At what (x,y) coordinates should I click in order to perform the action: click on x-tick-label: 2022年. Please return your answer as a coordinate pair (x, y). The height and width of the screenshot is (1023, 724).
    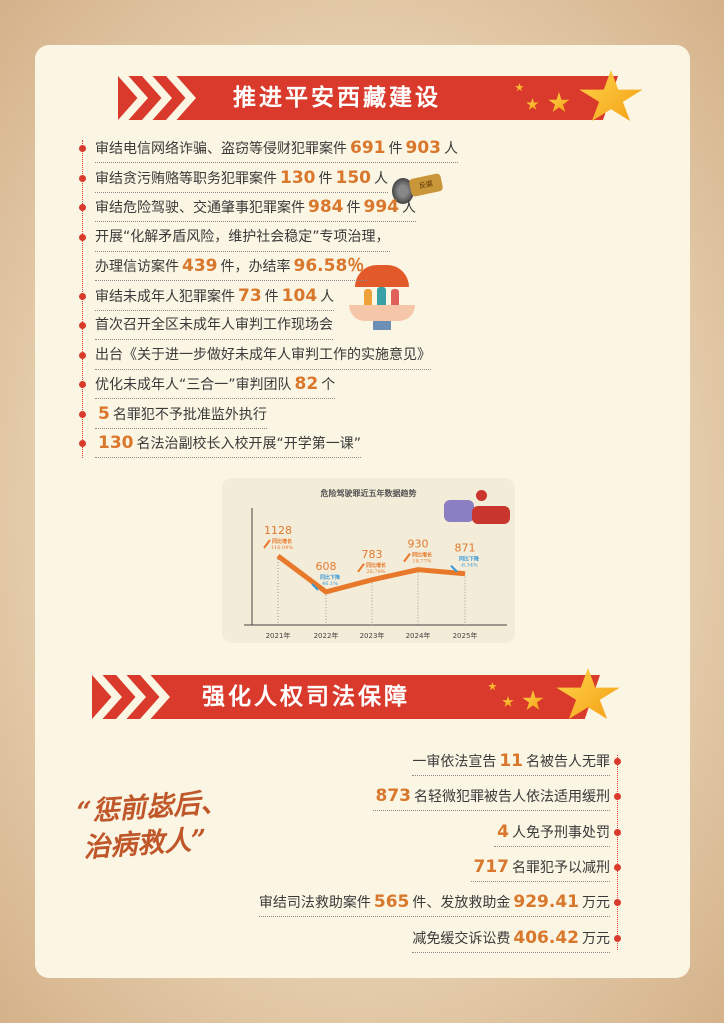
    Looking at the image, I should click on (326, 635).